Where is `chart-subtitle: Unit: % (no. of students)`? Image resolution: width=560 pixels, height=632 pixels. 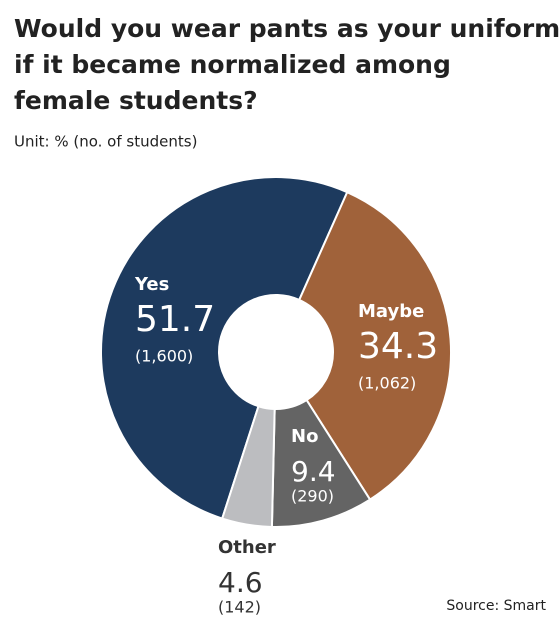 chart-subtitle: Unit: % (no. of students) is located at coordinates (105, 142).